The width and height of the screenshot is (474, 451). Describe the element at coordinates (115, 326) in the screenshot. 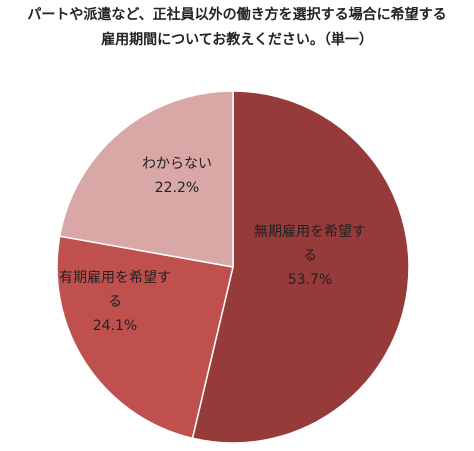

I see `slice-fixed-term-value-label: 24.1%` at that location.